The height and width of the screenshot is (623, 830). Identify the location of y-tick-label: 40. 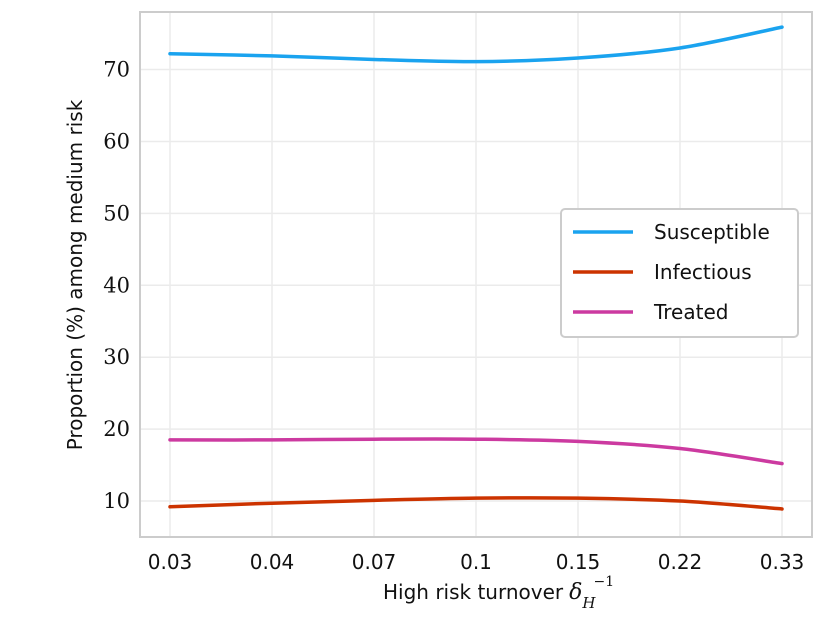
(116, 285).